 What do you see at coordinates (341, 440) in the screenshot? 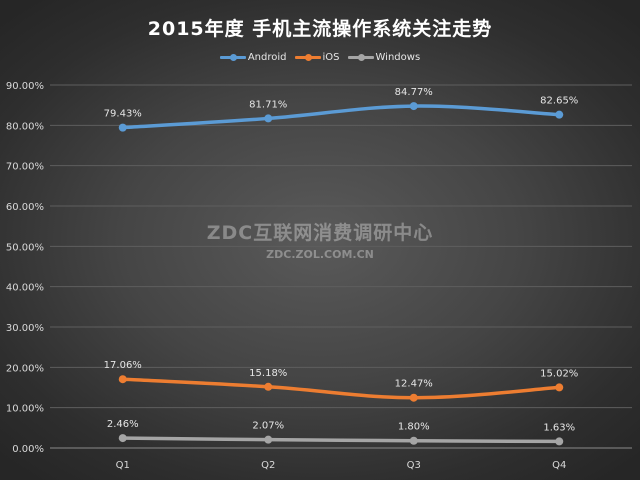
I see `series-line-windows` at bounding box center [341, 440].